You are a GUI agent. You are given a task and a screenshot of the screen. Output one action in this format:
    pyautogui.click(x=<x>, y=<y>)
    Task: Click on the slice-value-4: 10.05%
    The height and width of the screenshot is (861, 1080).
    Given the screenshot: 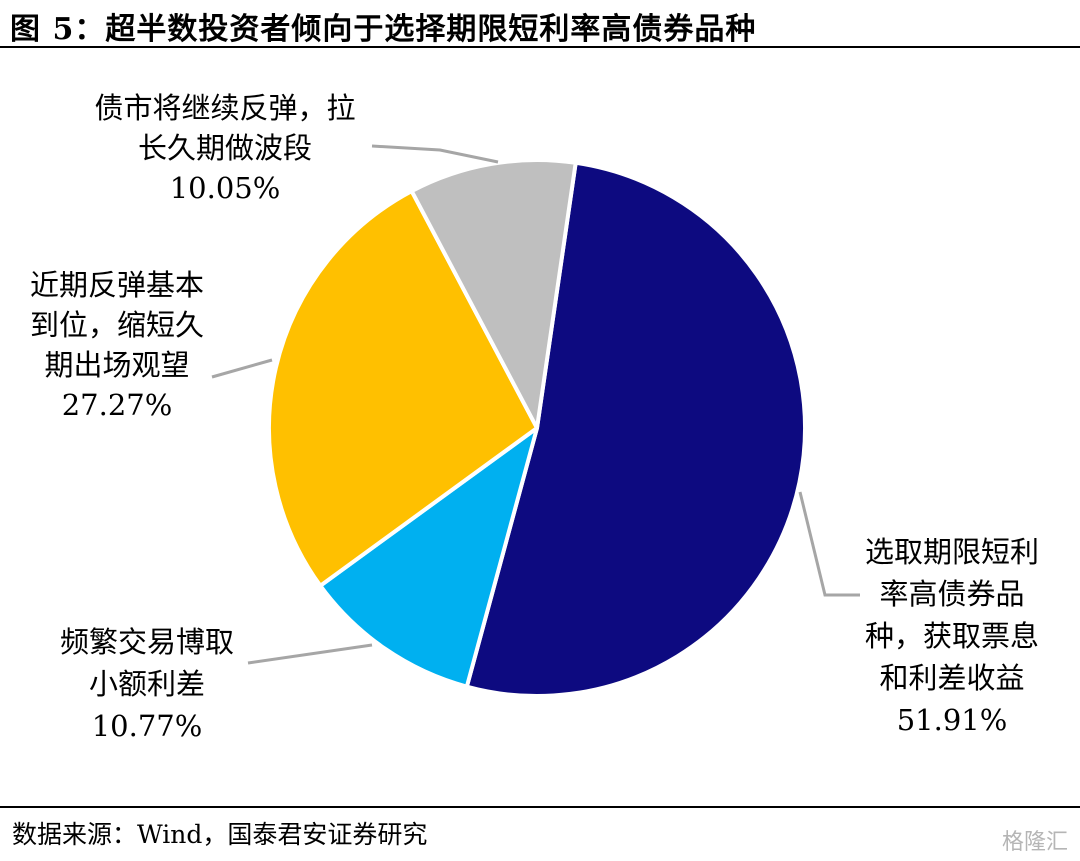 What is the action you would take?
    pyautogui.click(x=225, y=188)
    